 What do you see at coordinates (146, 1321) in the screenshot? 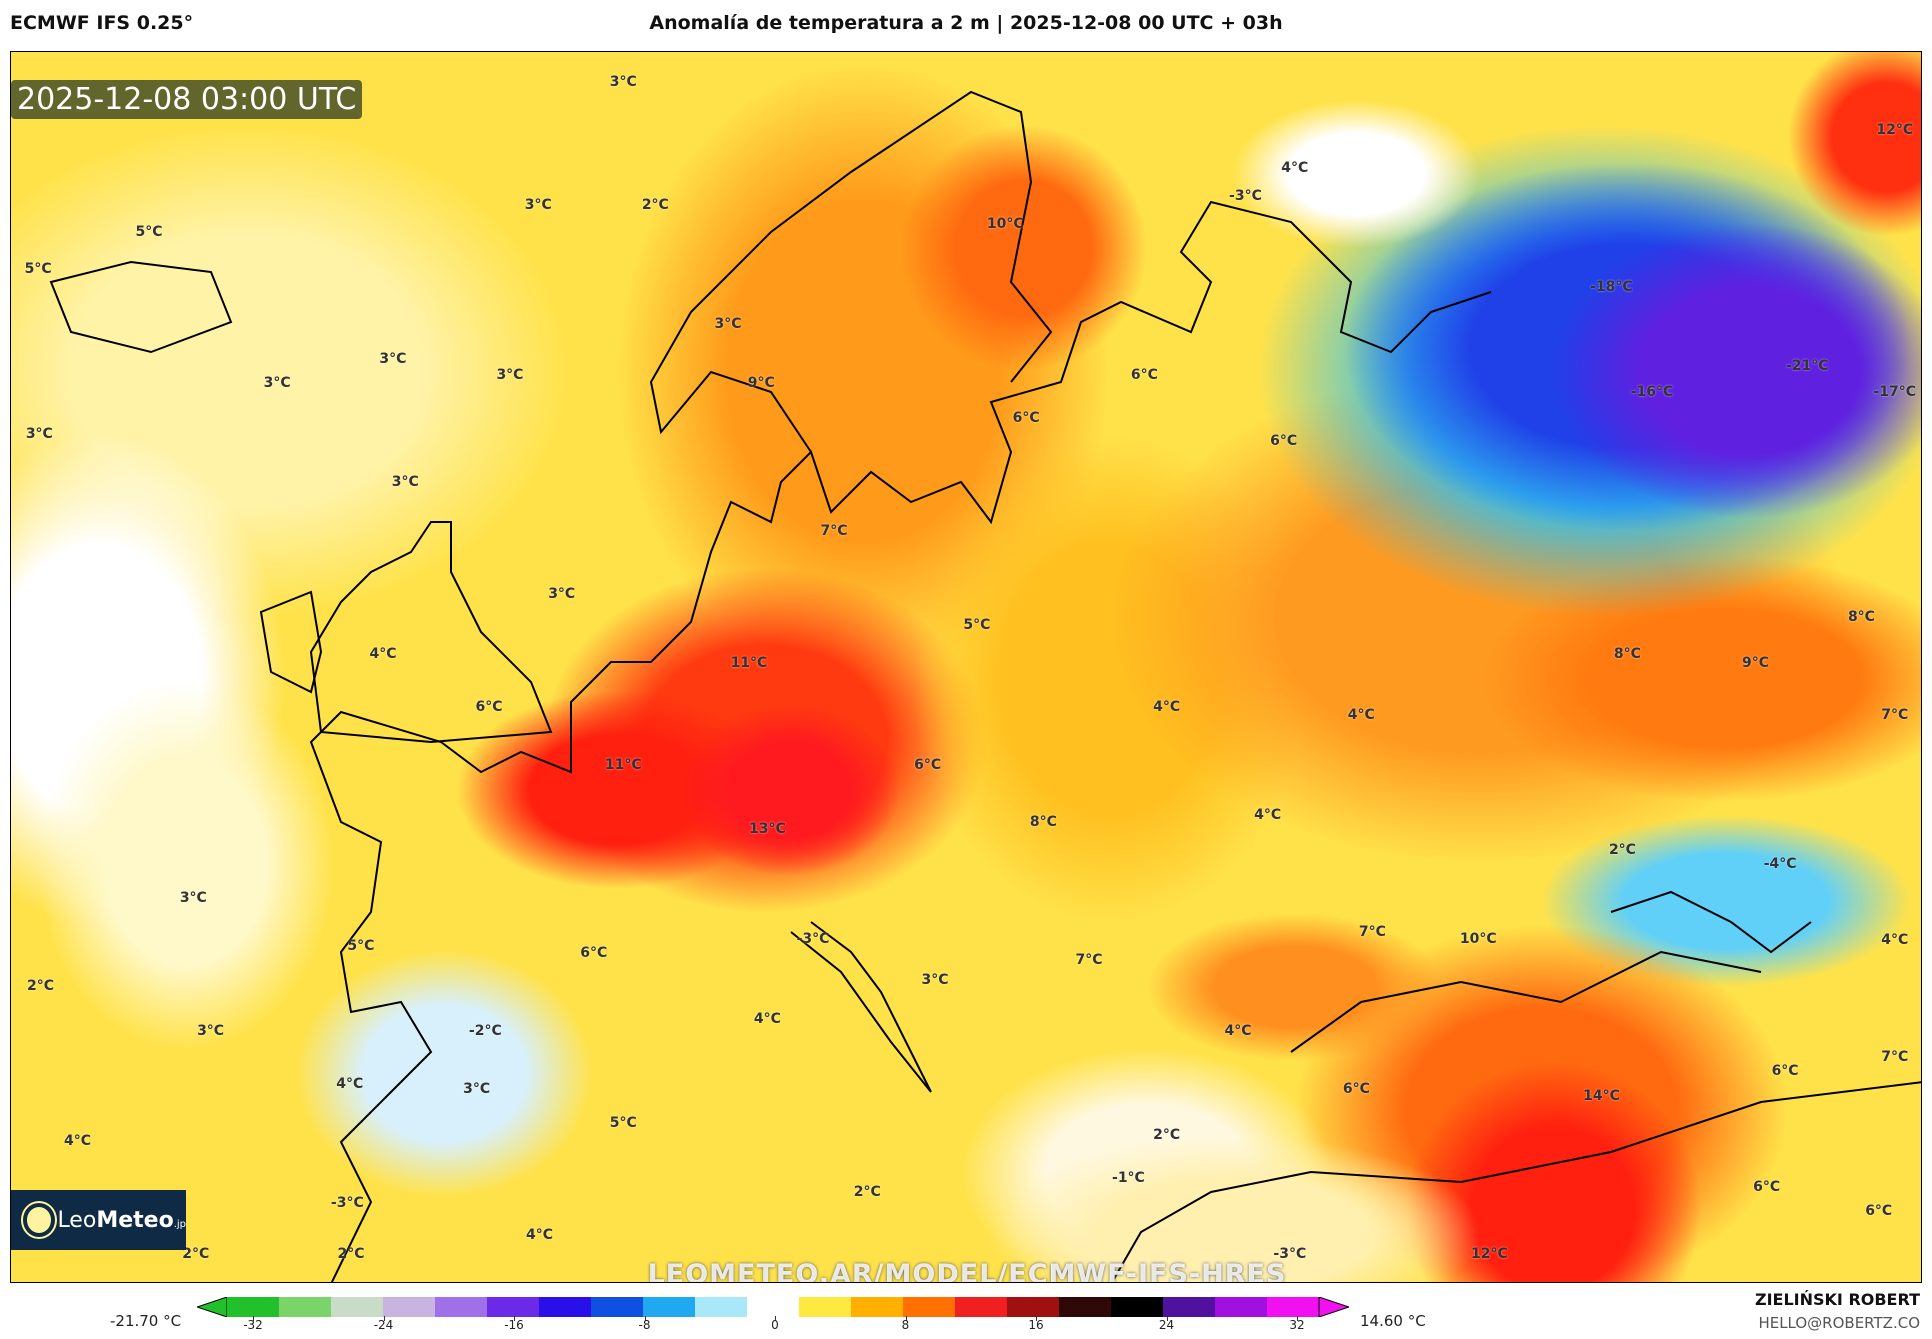
I see `colorbar-min-label: -21.70 °C` at bounding box center [146, 1321].